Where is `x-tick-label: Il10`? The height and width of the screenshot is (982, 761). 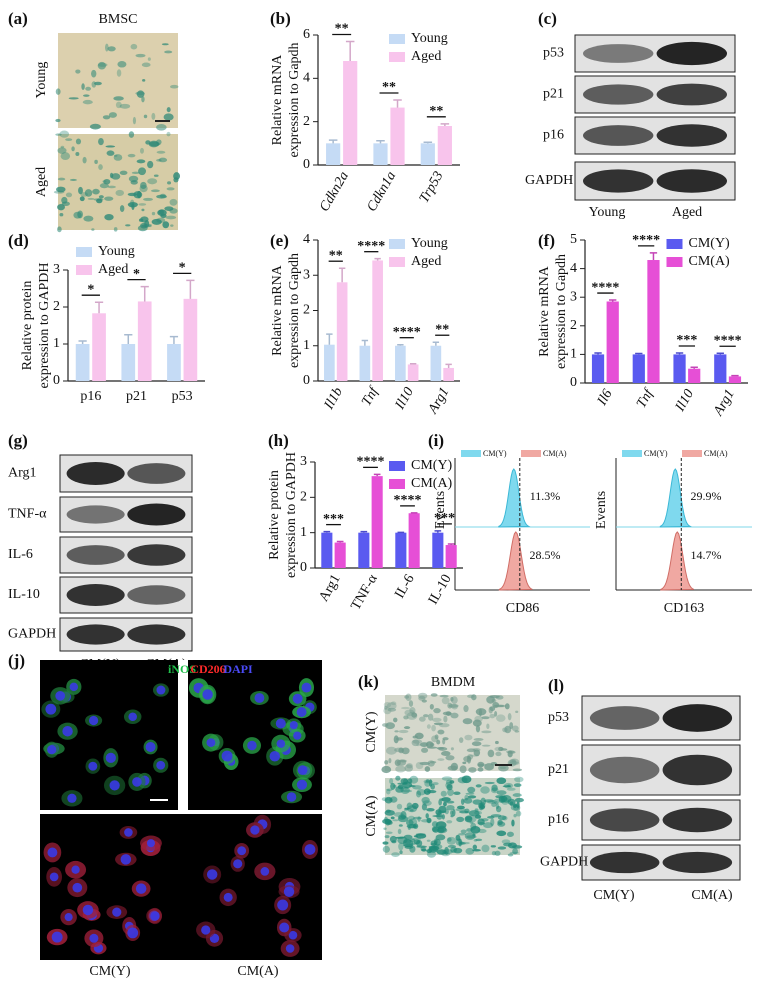 x-tick-label: Il10 is located at coordinates (684, 401).